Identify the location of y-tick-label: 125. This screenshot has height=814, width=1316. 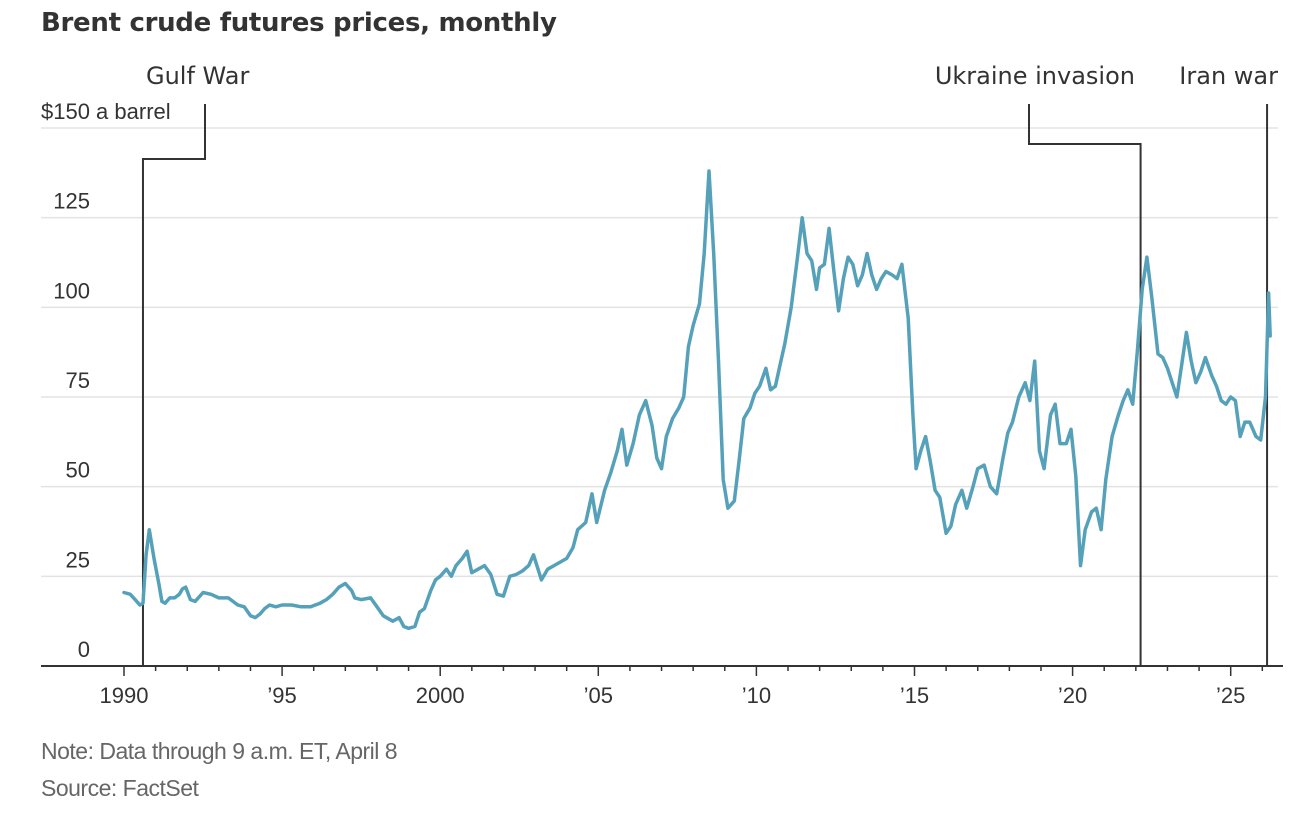
(71, 201).